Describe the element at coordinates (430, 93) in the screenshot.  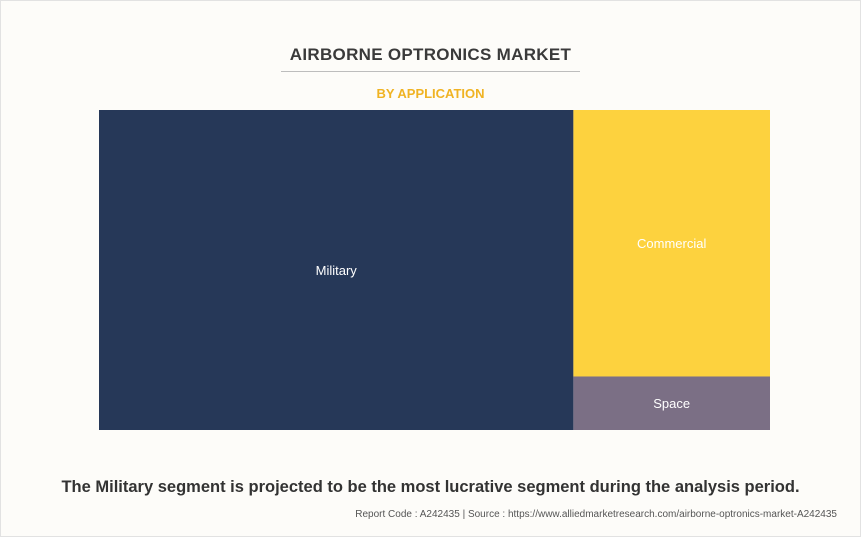
I see `chart-subtitle: BY APPLICATION` at that location.